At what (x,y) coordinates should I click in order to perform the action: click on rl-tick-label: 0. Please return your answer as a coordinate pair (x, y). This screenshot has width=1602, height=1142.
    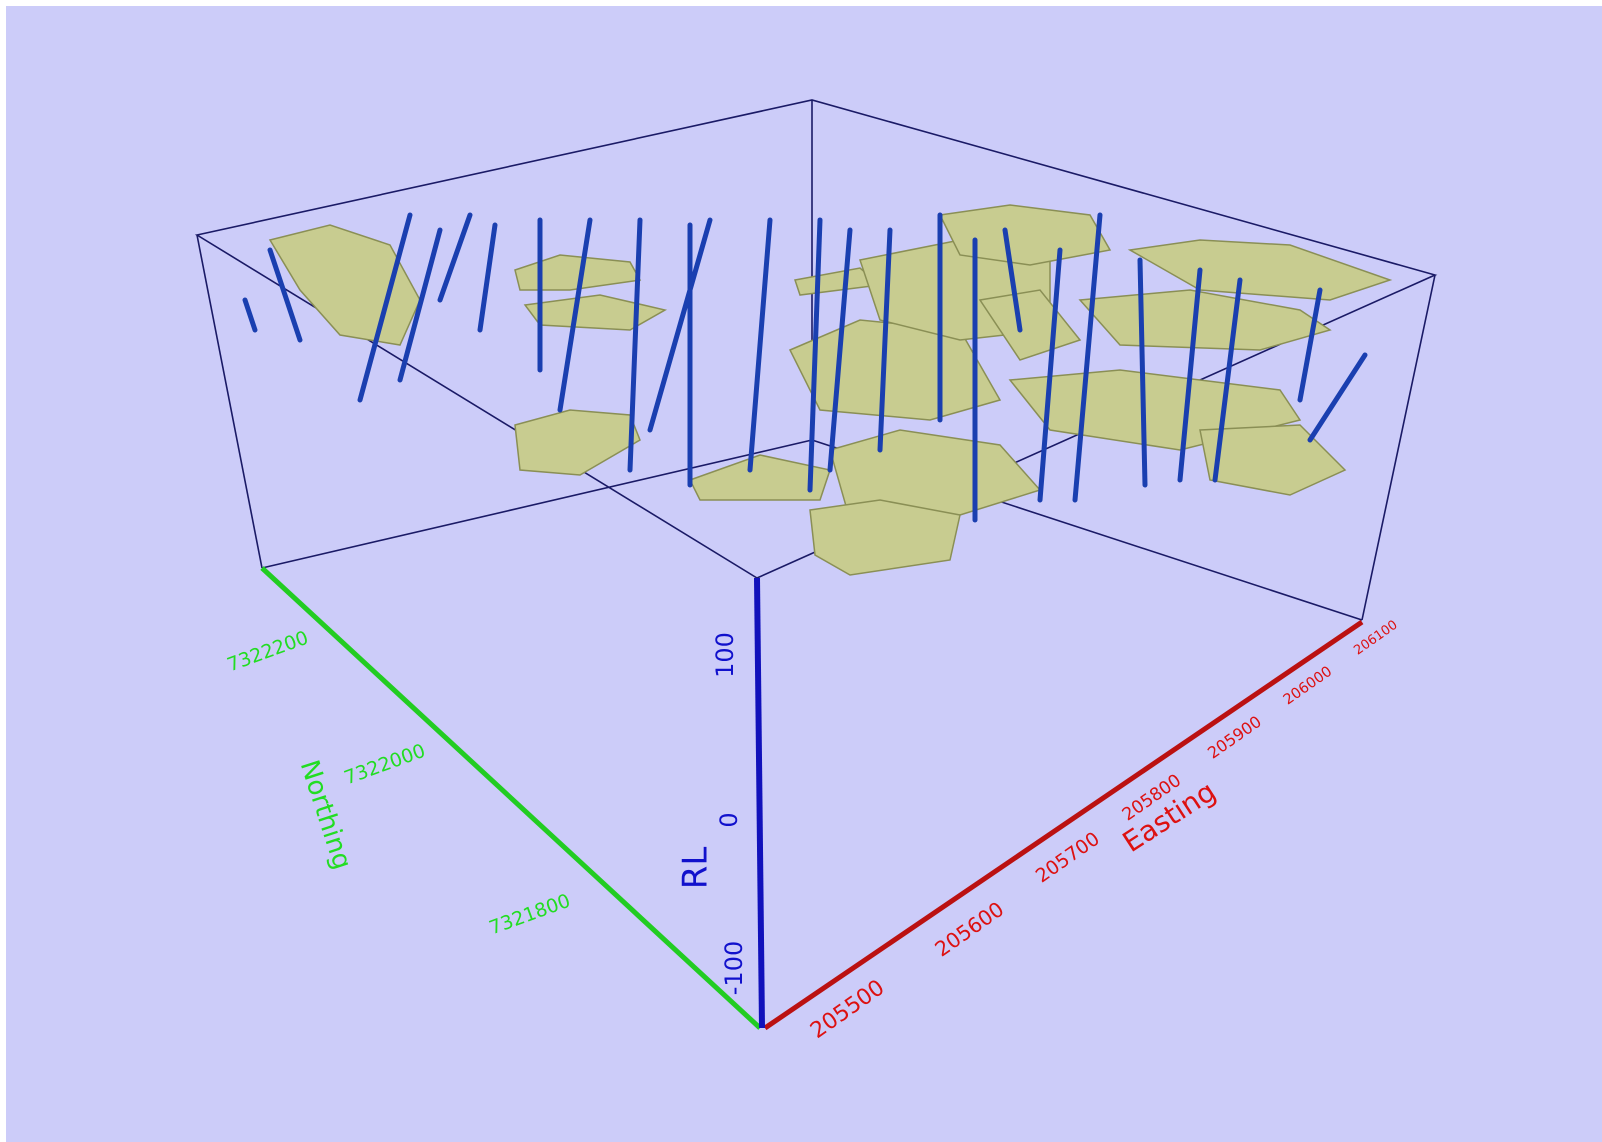
    Looking at the image, I should click on (729, 819).